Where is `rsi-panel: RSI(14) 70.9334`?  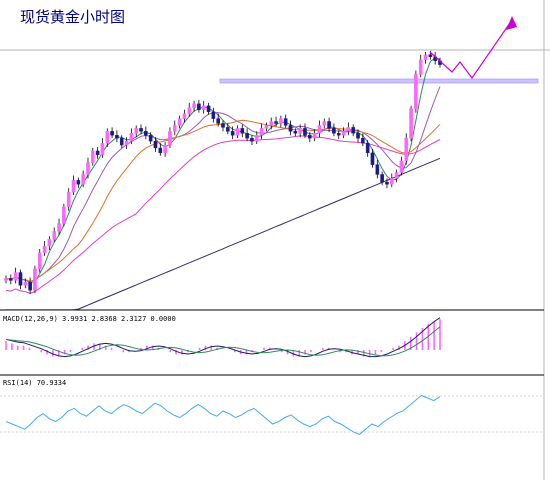
rsi-panel: RSI(14) 70.9334 is located at coordinates (272, 407).